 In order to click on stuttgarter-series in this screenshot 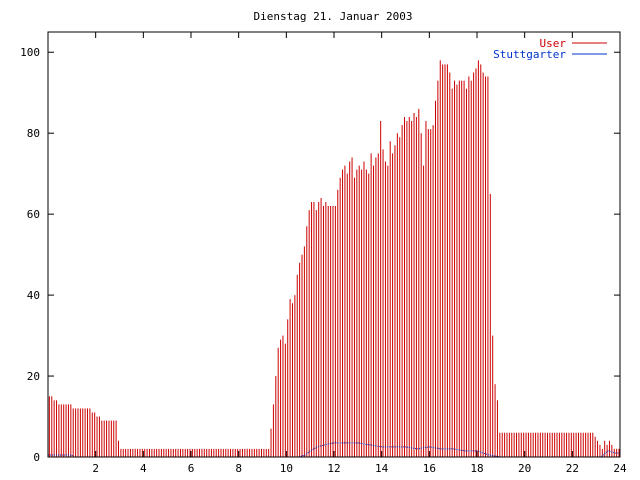, I will do `click(334, 450)`.